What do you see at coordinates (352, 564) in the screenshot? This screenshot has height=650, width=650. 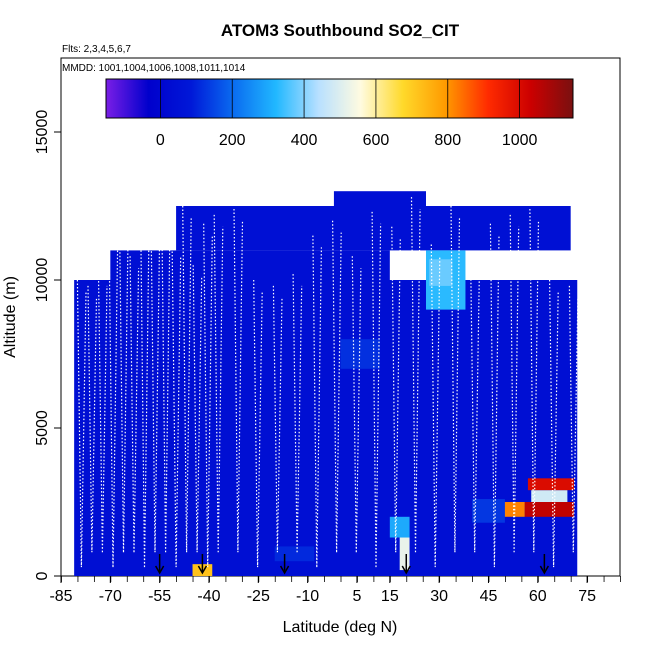 I see `marker-layer` at bounding box center [352, 564].